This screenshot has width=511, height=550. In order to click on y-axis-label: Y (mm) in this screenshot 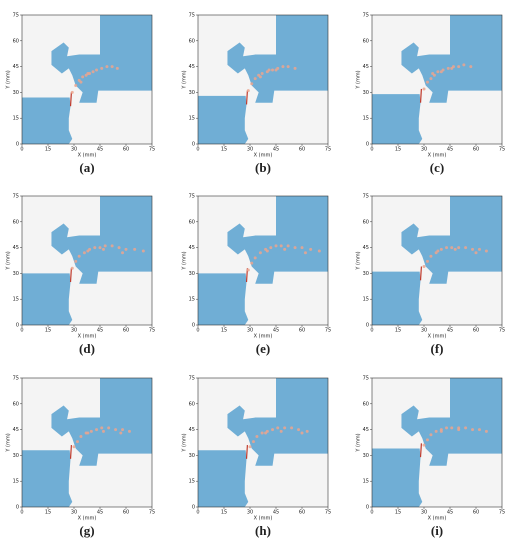, I will do `click(9, 442)`.